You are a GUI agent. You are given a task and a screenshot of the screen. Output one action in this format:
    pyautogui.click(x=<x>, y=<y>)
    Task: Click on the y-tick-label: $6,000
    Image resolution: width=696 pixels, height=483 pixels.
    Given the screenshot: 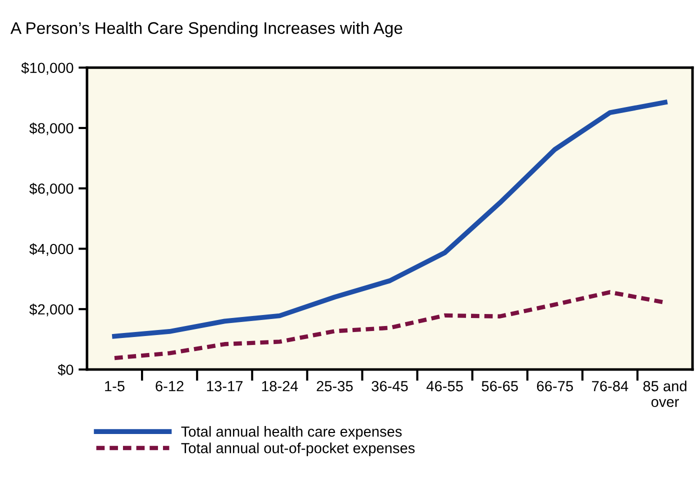 What is the action you would take?
    pyautogui.click(x=51, y=189)
    